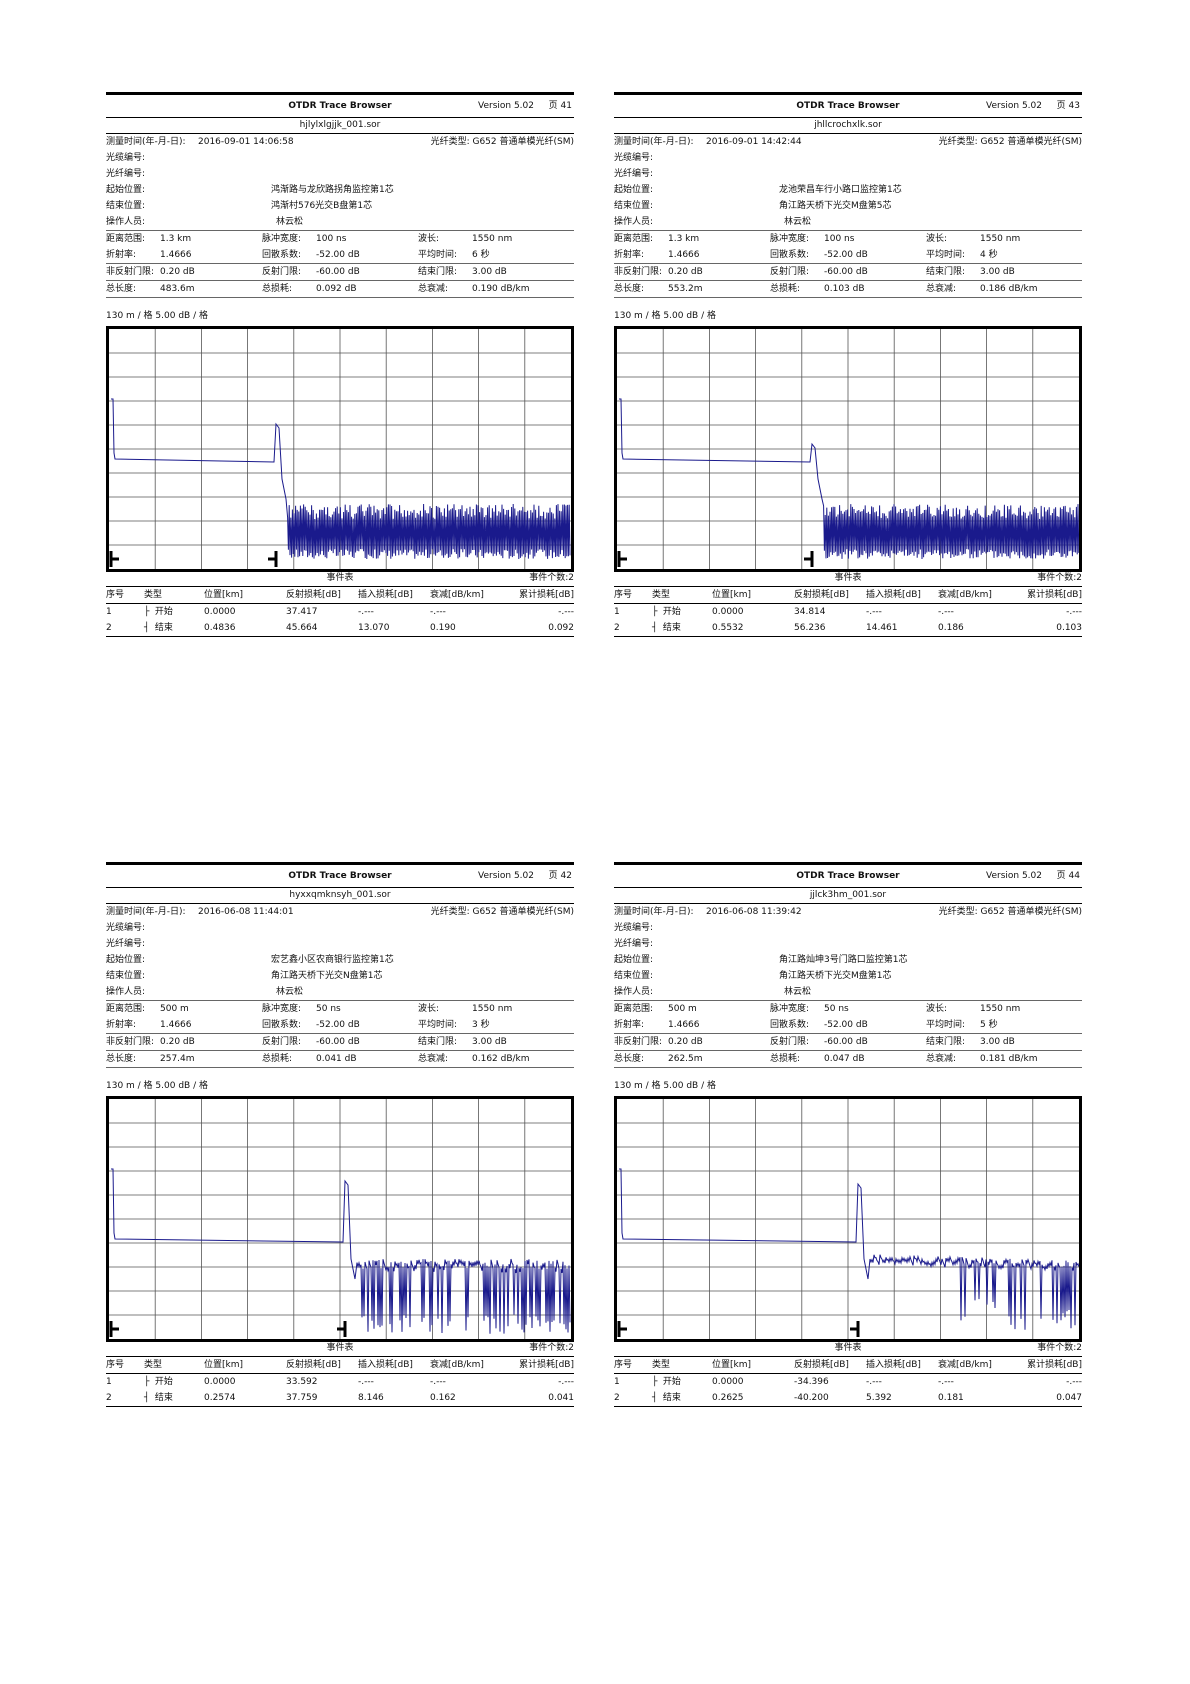 The image size is (1190, 1684). I want to click on event-no: 2, so click(125, 628).